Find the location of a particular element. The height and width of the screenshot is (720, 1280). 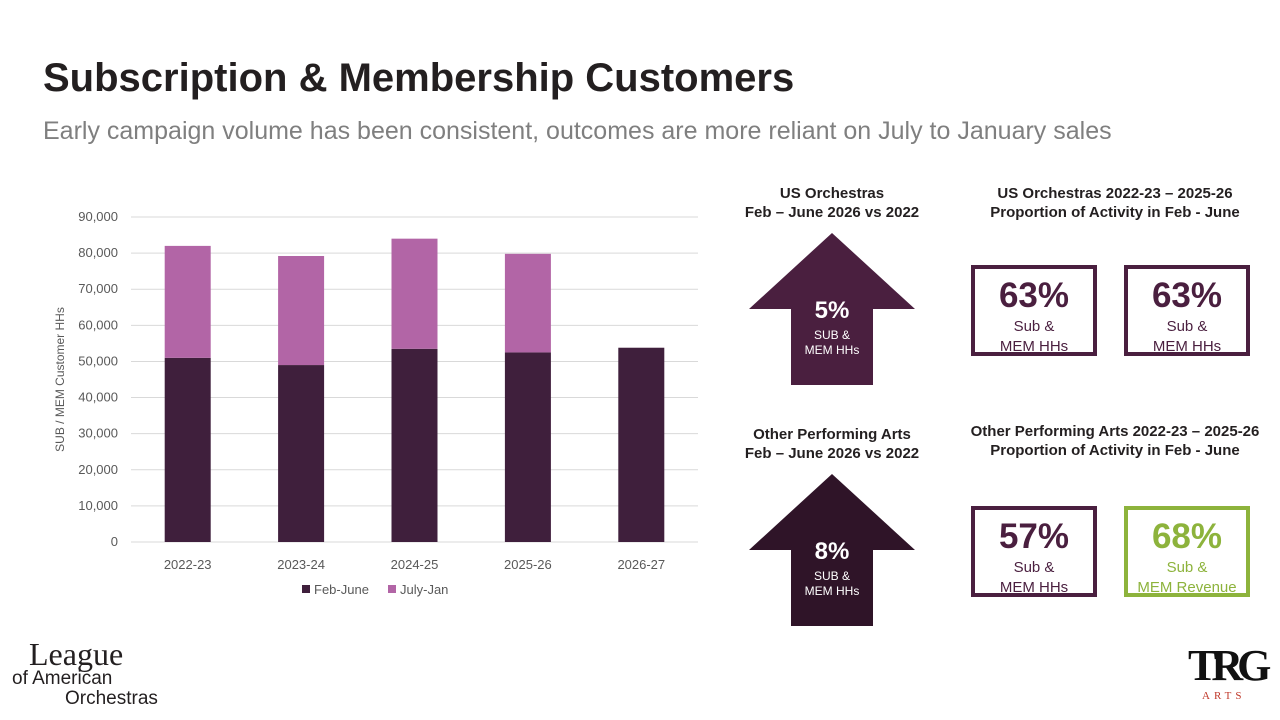

x-tick-label: 2022-23 is located at coordinates (188, 564).